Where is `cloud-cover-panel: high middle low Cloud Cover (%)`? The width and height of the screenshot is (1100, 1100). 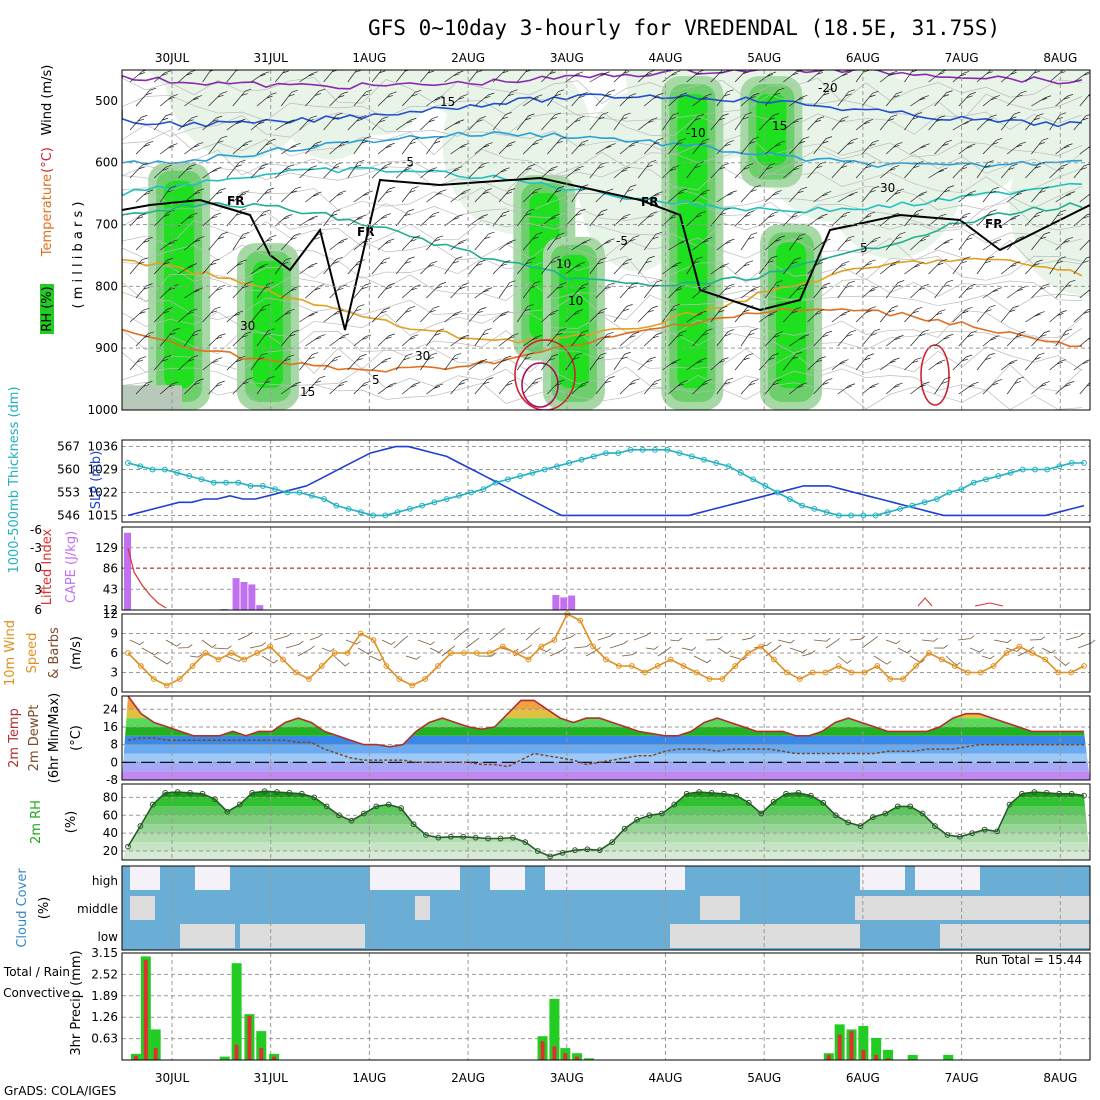
cloud-cover-panel: high middle low Cloud Cover (%) is located at coordinates (553, 908).